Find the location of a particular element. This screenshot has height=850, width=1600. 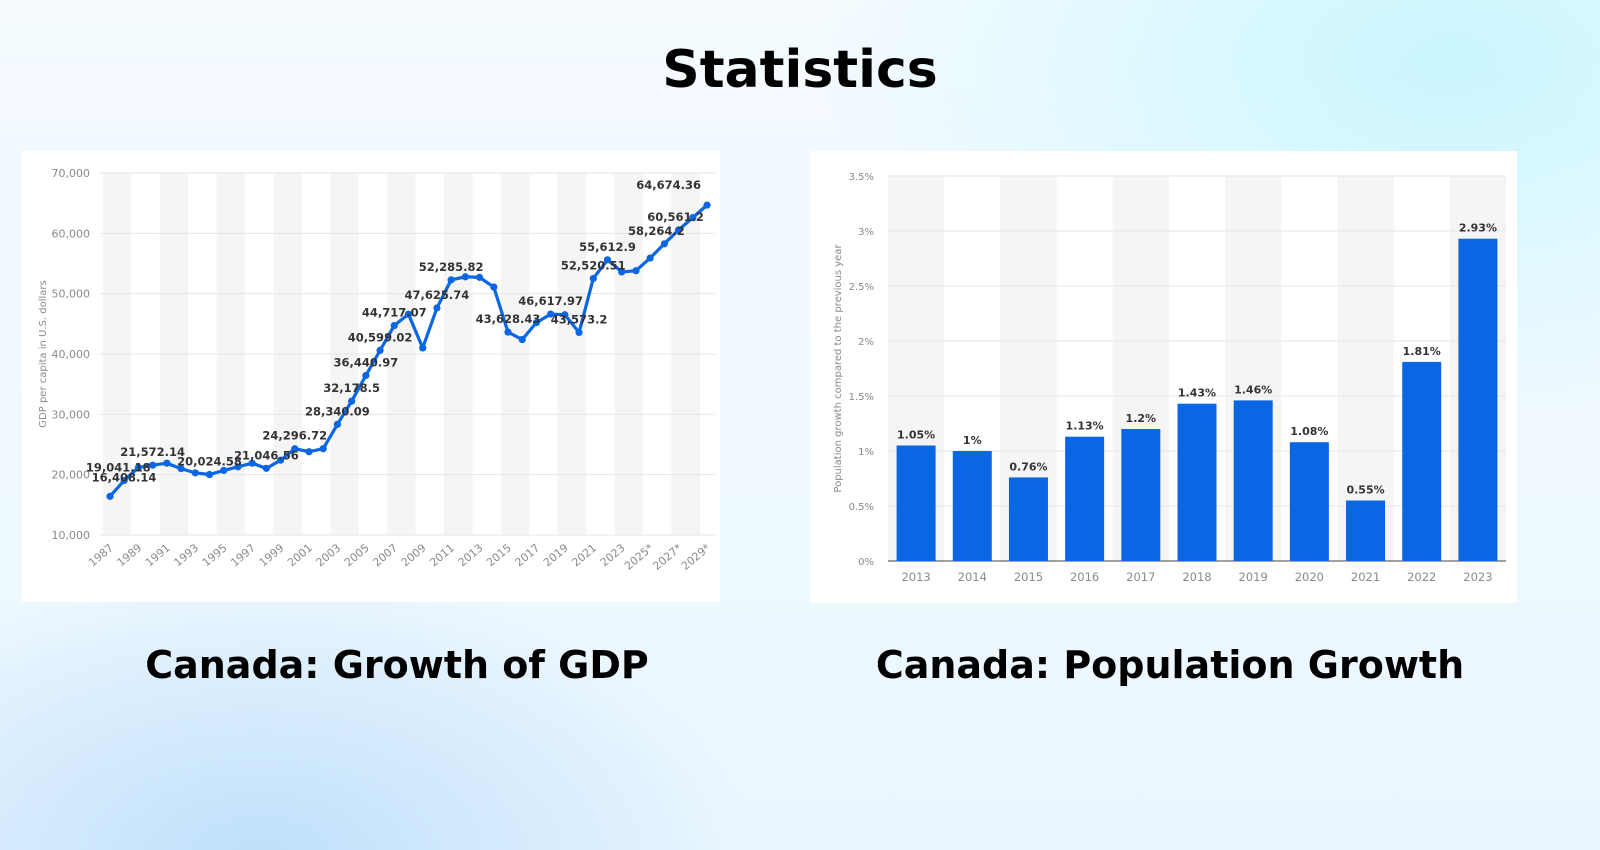

gdp-y-tick-label: 50,000 is located at coordinates (71, 294).